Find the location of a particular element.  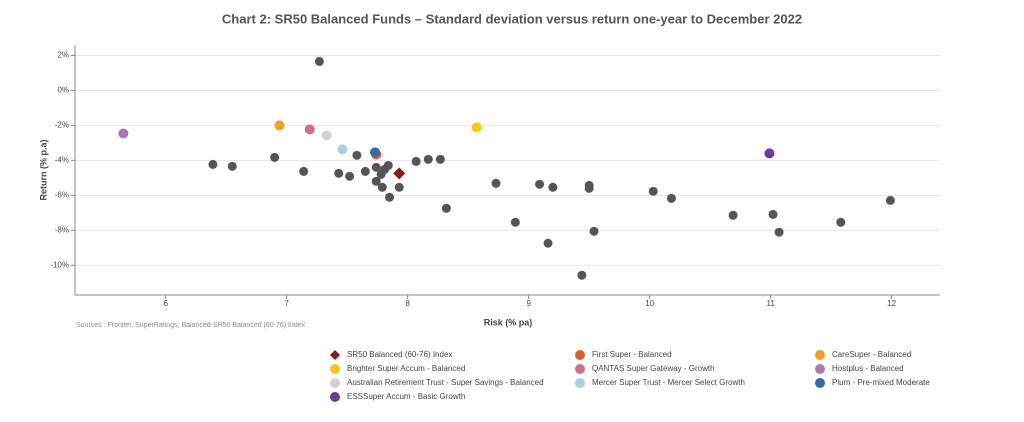

y-axis-label: Return (% p.a) is located at coordinates (43, 169).